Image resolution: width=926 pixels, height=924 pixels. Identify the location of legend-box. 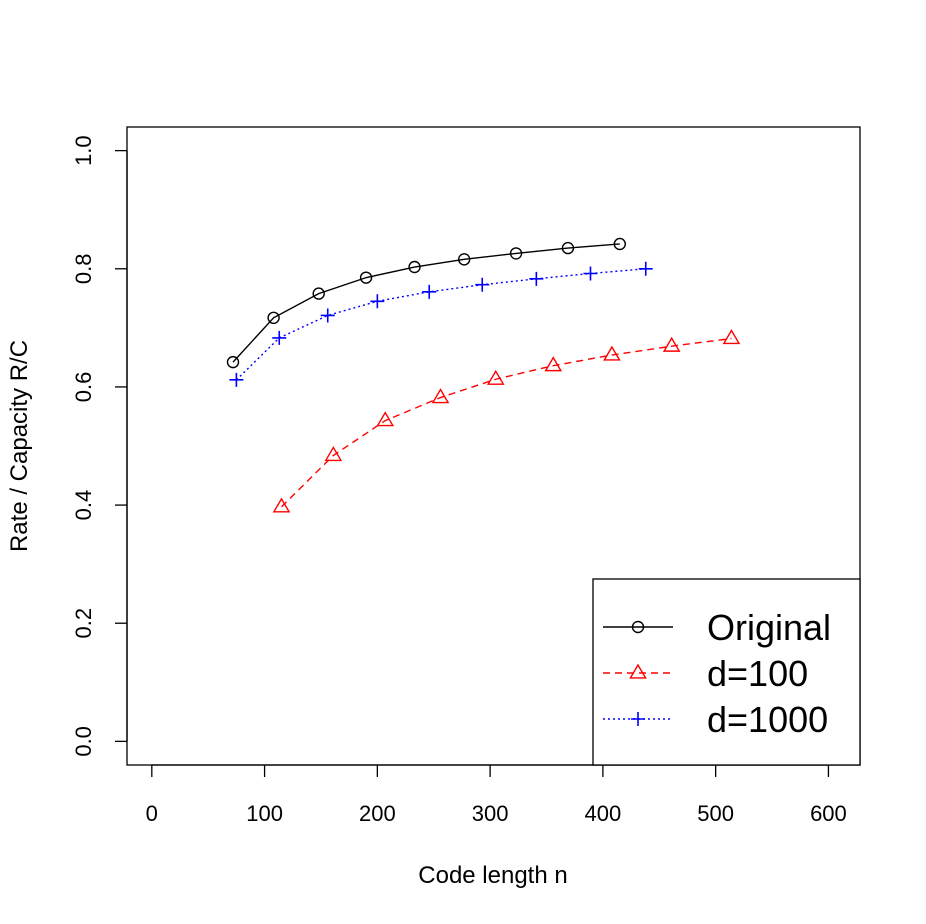
(726, 672).